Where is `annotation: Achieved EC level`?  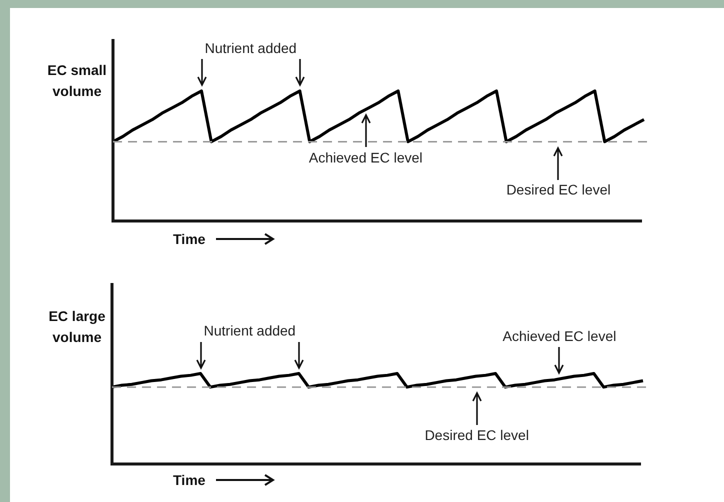
annotation: Achieved EC level is located at coordinates (365, 157).